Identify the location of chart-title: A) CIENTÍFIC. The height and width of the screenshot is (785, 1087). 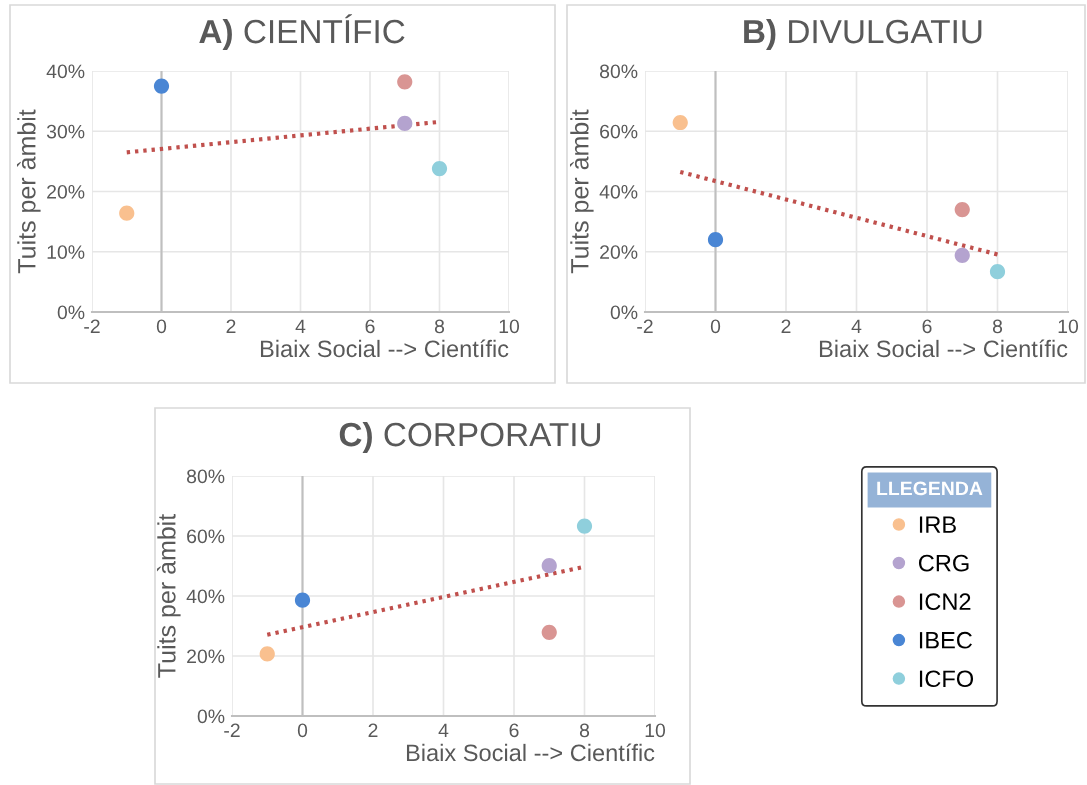
(302, 32).